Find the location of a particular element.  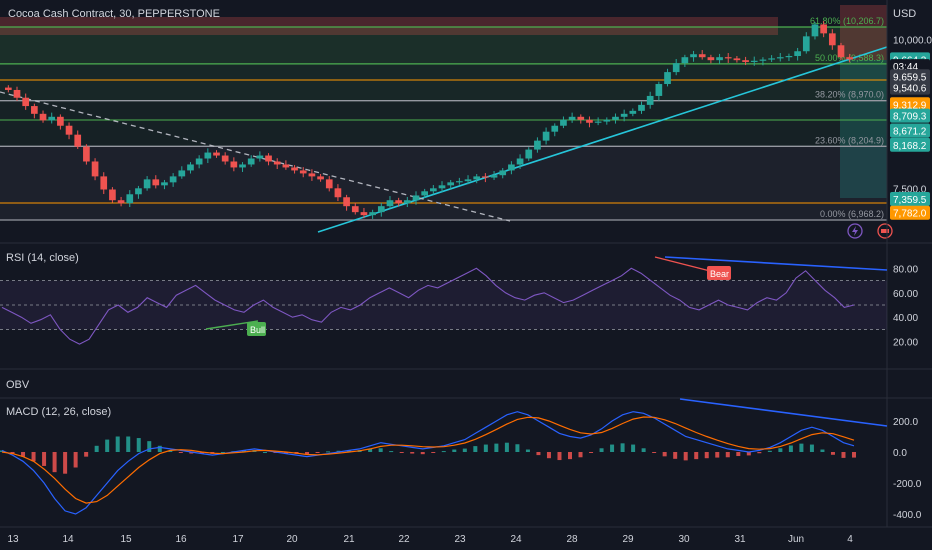

bear-label: Bear is located at coordinates (719, 274).